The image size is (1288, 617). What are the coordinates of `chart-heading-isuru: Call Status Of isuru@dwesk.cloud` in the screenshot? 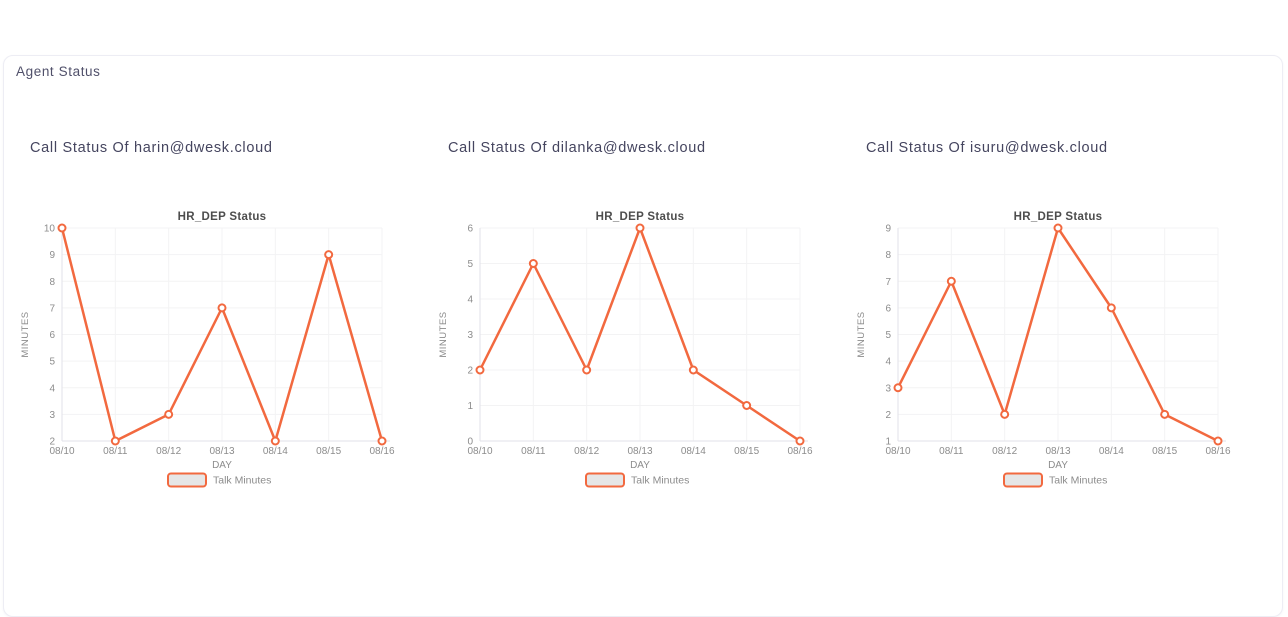 It's located at (987, 148).